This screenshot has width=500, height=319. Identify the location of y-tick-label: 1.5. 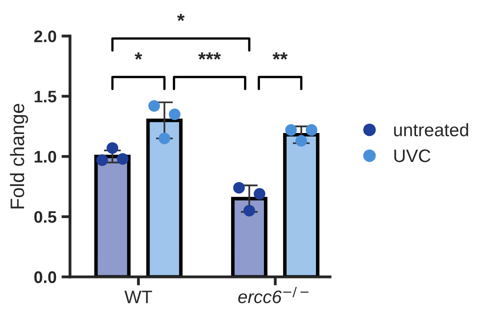
(45, 96).